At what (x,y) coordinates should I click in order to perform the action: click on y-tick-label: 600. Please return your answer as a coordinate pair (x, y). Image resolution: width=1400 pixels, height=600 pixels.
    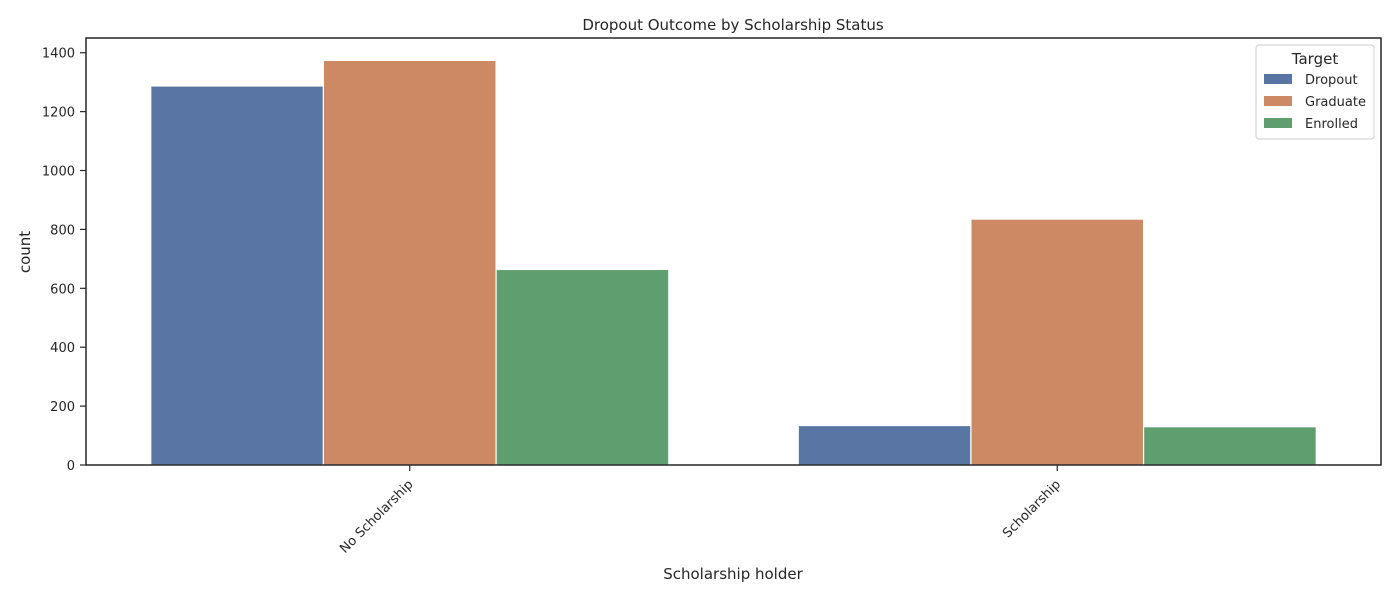
    Looking at the image, I should click on (62, 289).